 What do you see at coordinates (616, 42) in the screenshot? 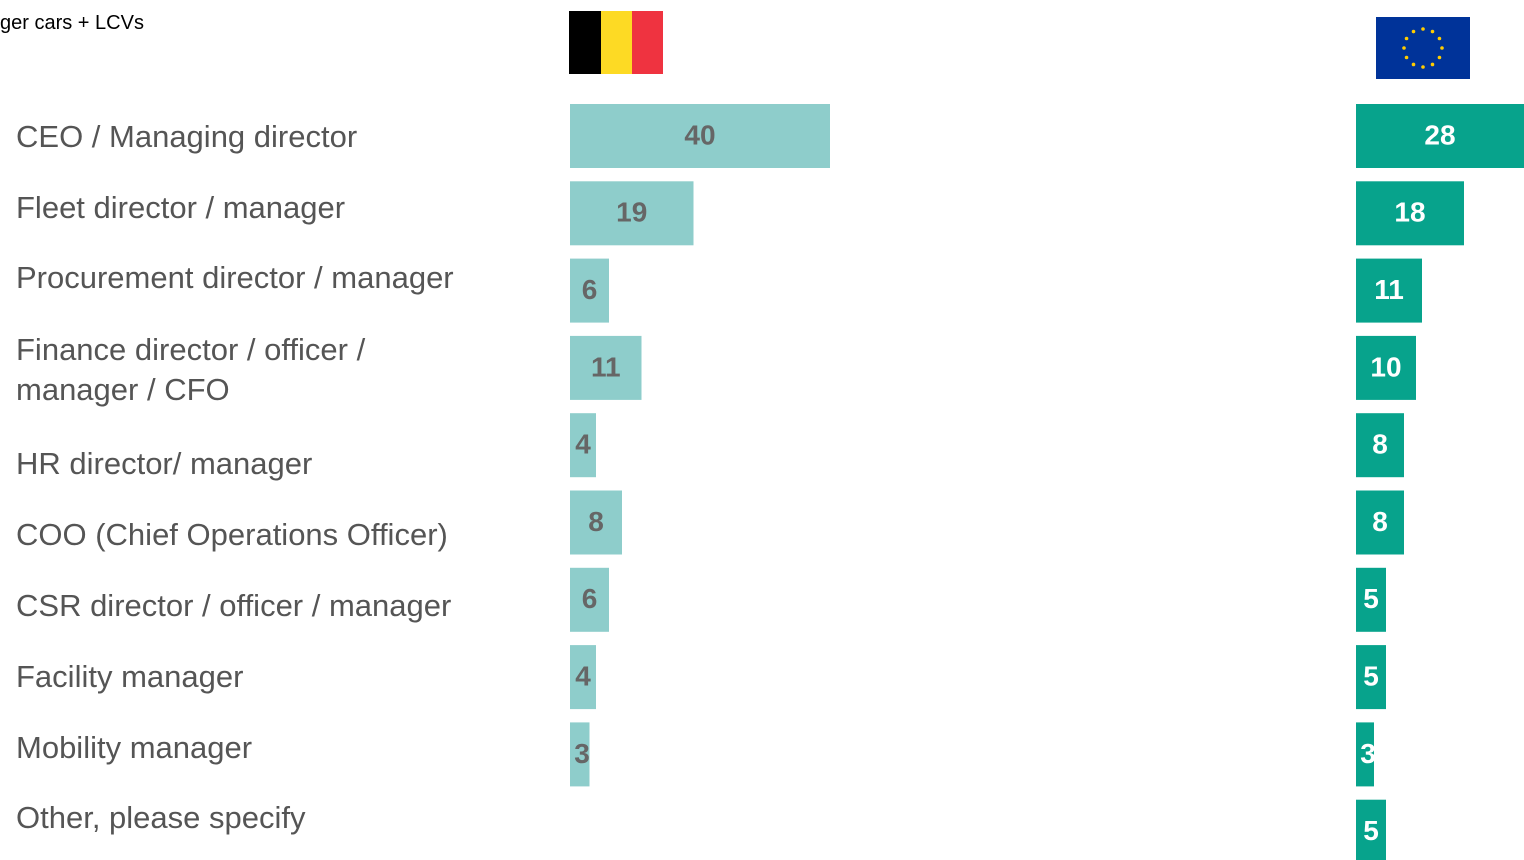
I see `belgium-flag` at bounding box center [616, 42].